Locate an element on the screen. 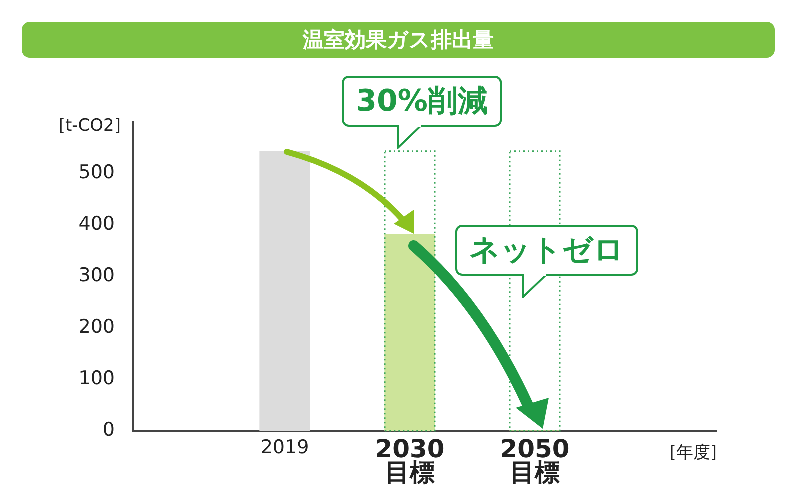 This screenshot has height=503, width=800. x-tick-label: 2050 目標 is located at coordinates (535, 461).